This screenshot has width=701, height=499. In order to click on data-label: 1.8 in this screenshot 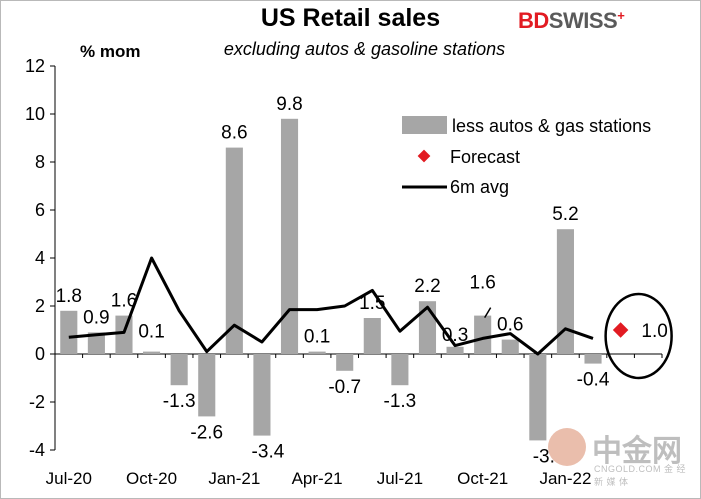, I will do `click(69, 296)`.